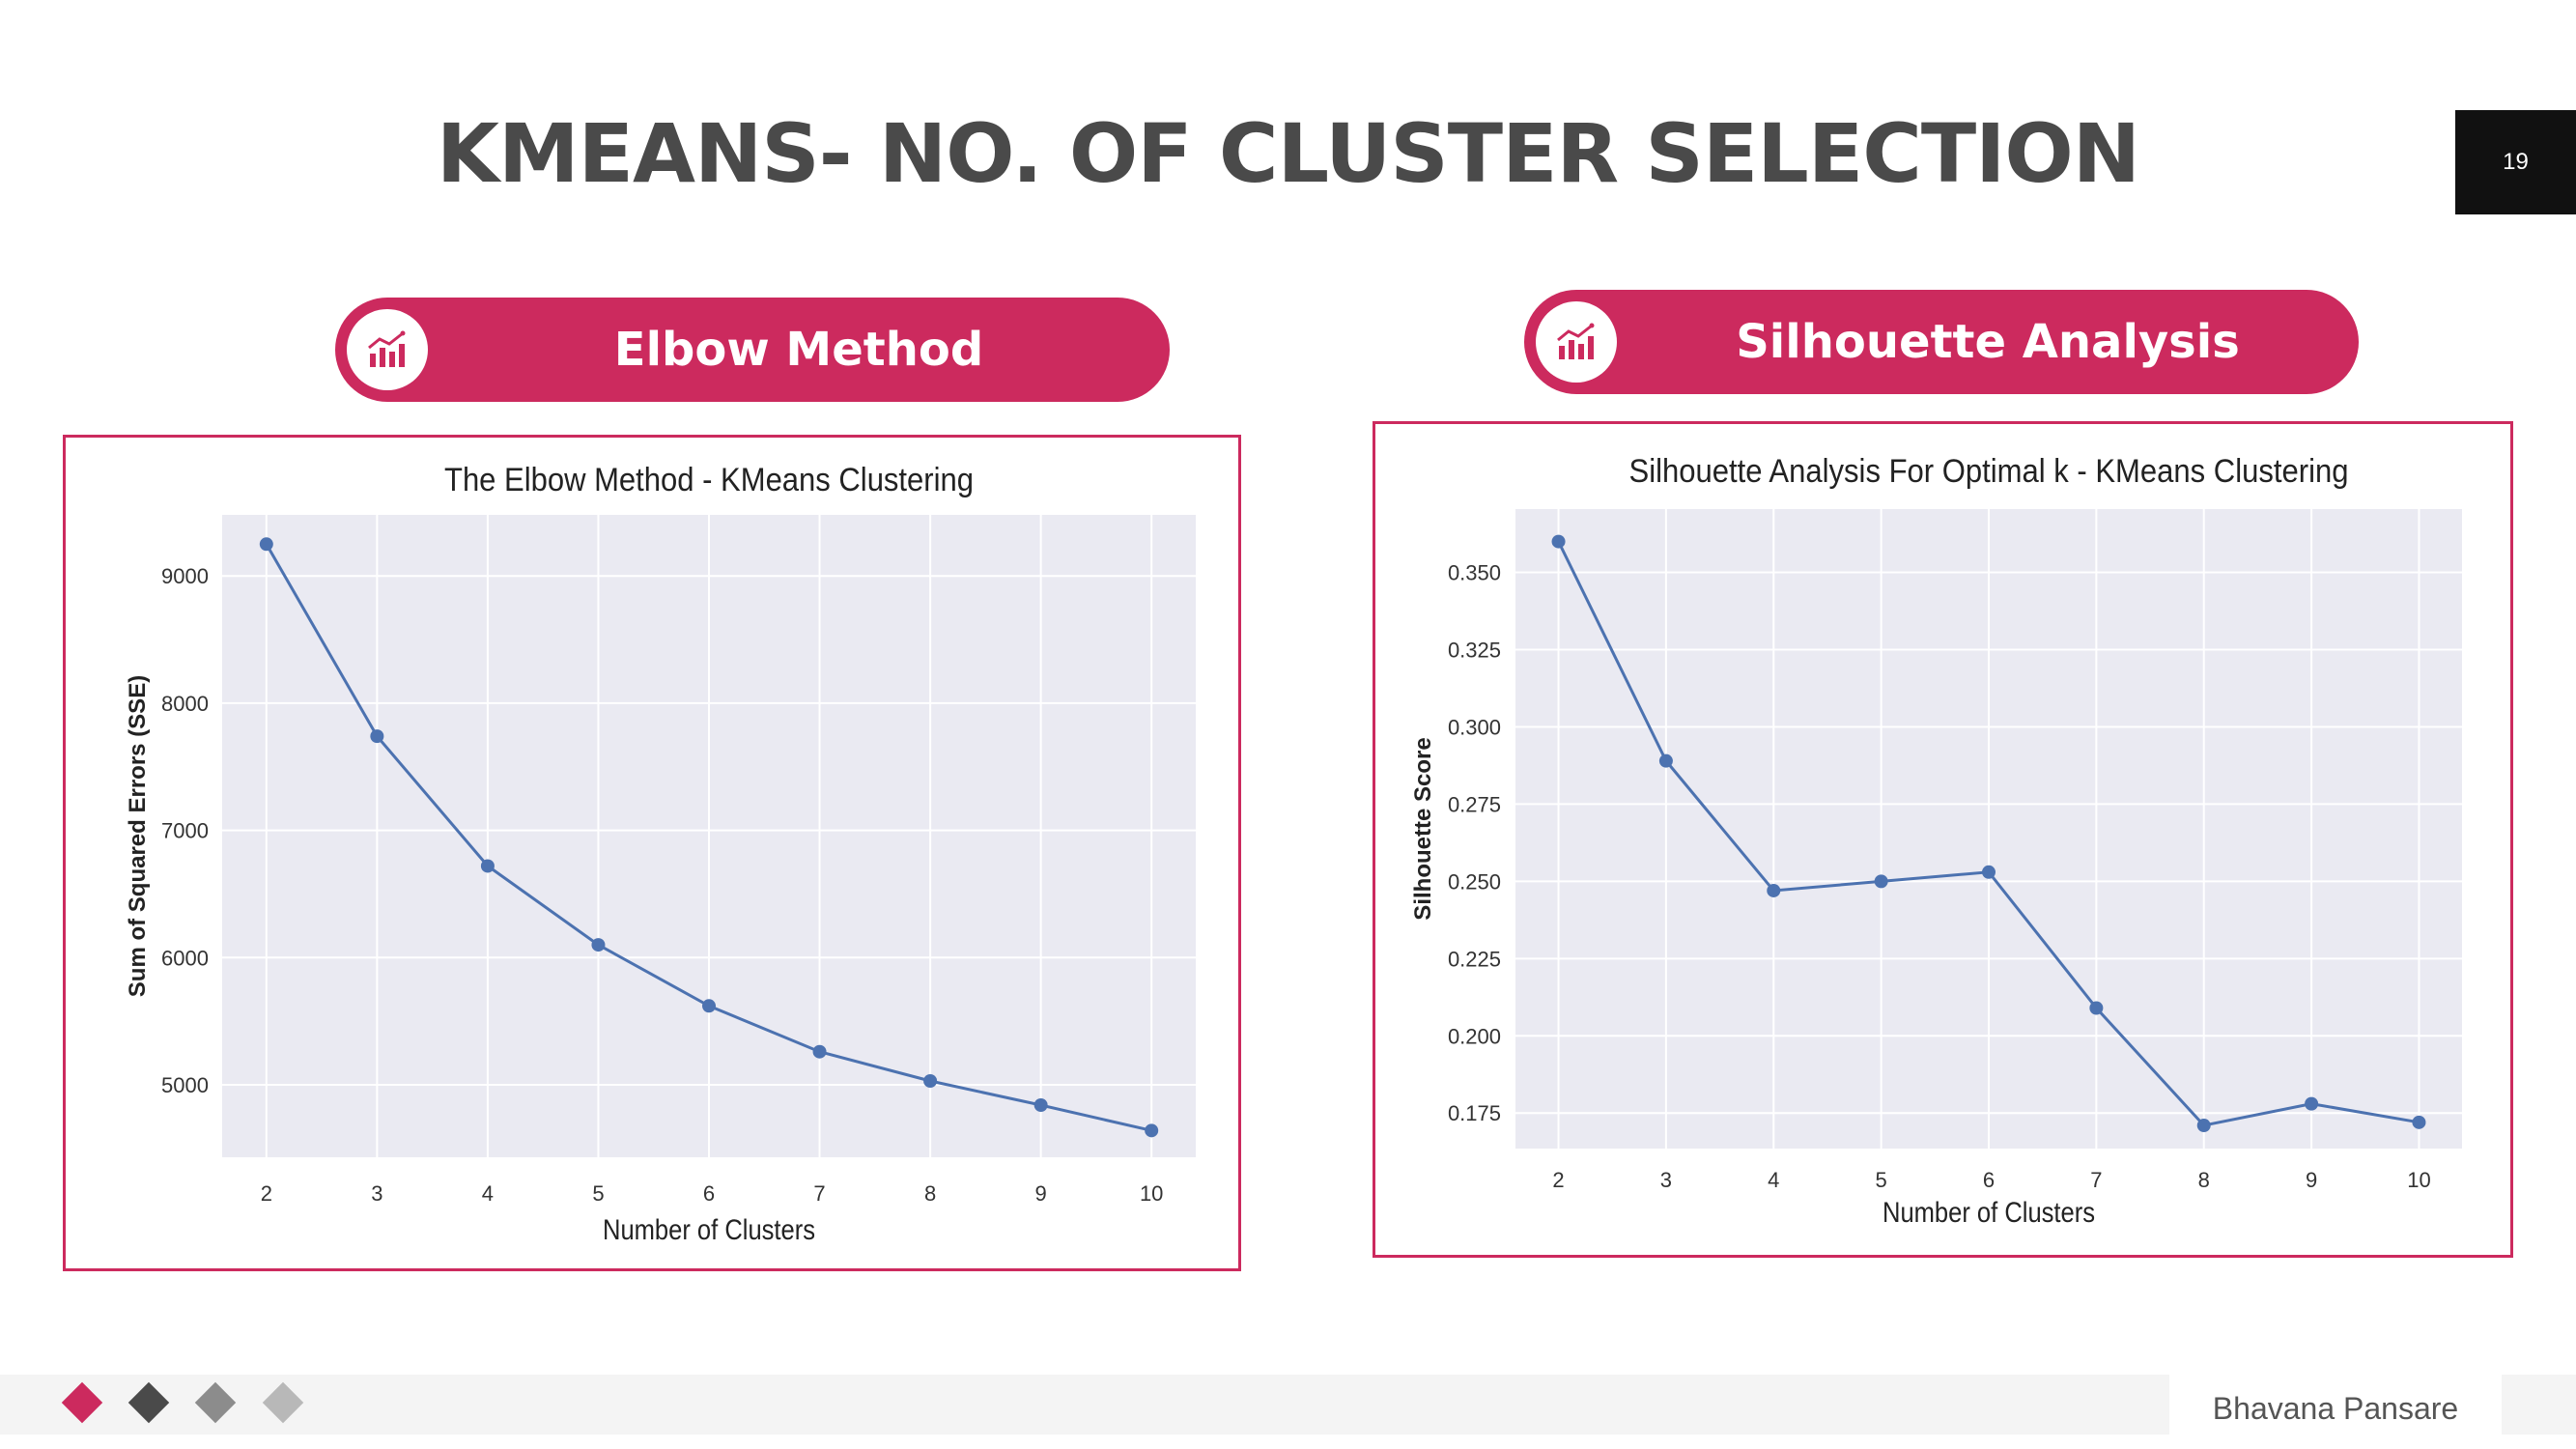 Image resolution: width=2576 pixels, height=1449 pixels. I want to click on y-tick-label: 9000, so click(185, 576).